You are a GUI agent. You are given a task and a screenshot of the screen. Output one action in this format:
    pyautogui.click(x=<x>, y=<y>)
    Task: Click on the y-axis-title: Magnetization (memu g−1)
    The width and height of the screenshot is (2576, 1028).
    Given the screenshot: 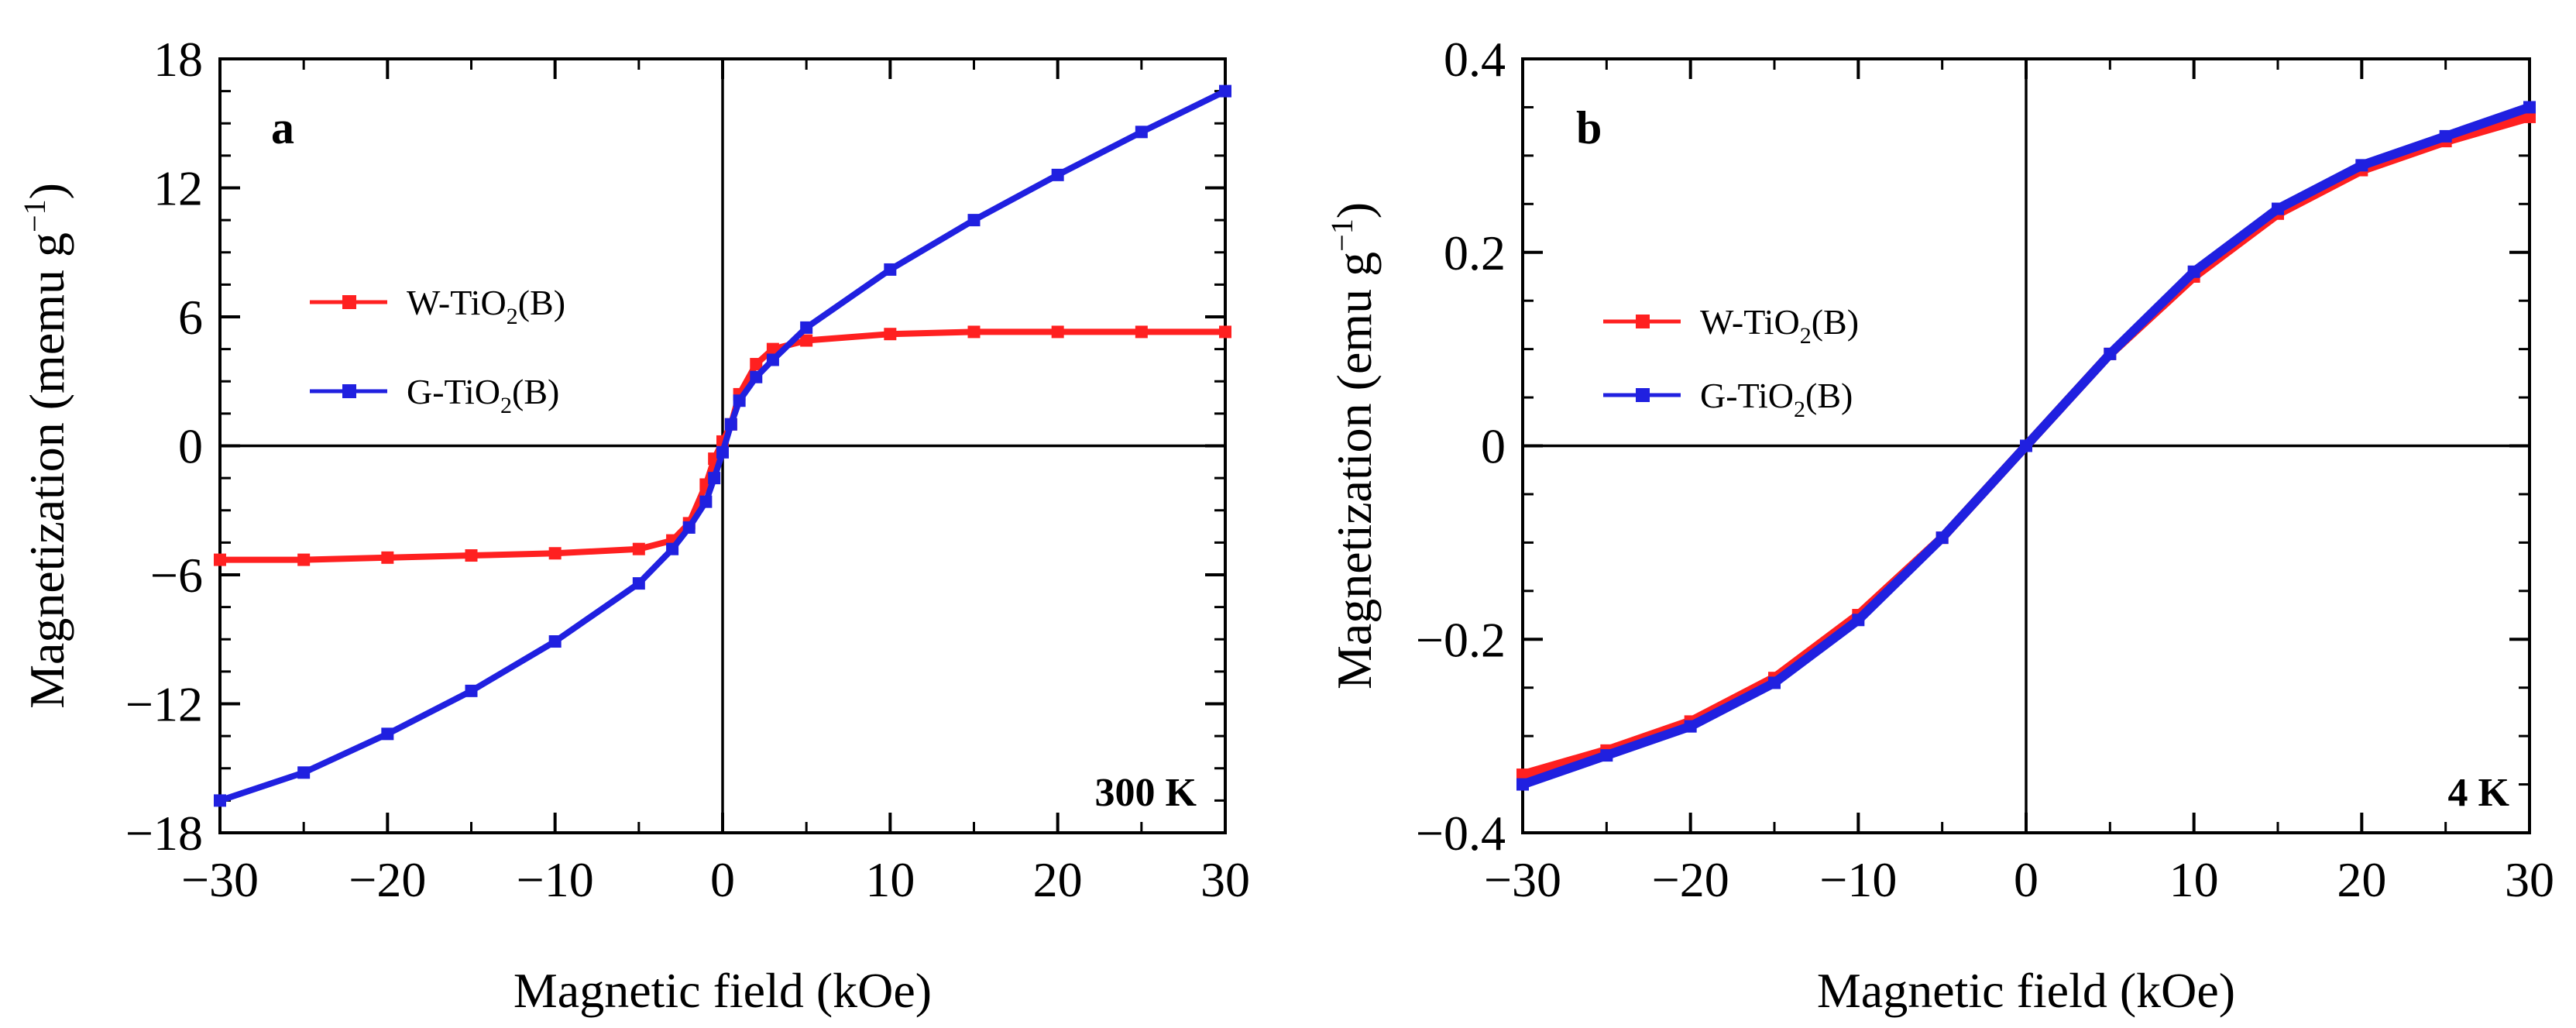 What is the action you would take?
    pyautogui.click(x=45, y=446)
    